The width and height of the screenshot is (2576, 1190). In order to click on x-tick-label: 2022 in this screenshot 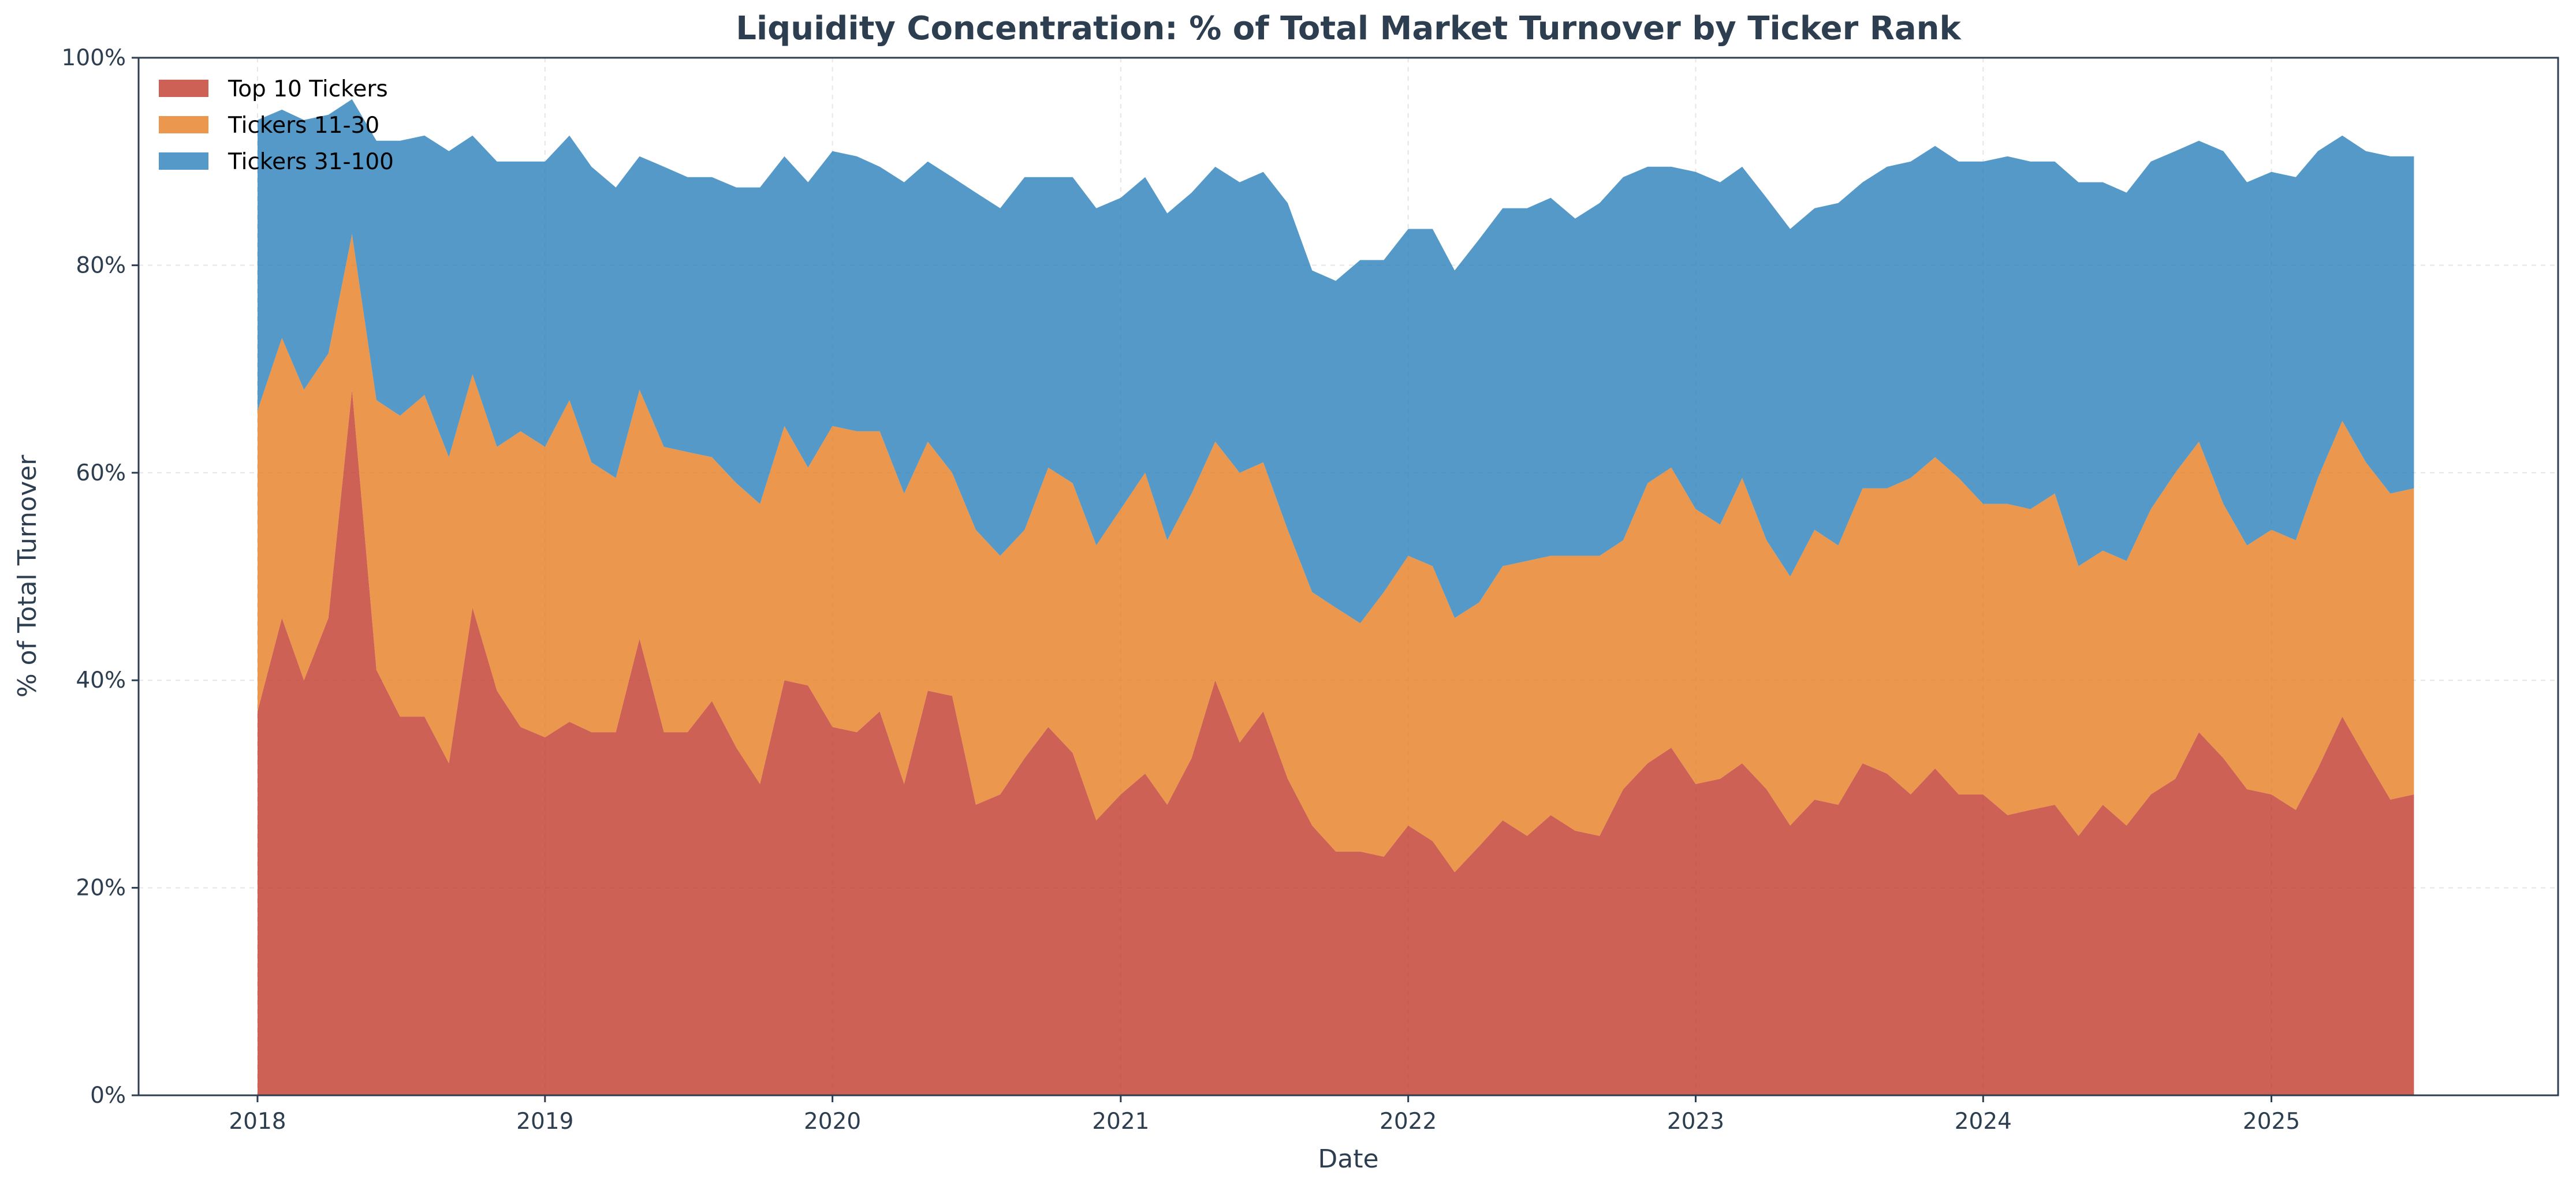, I will do `click(1408, 1122)`.